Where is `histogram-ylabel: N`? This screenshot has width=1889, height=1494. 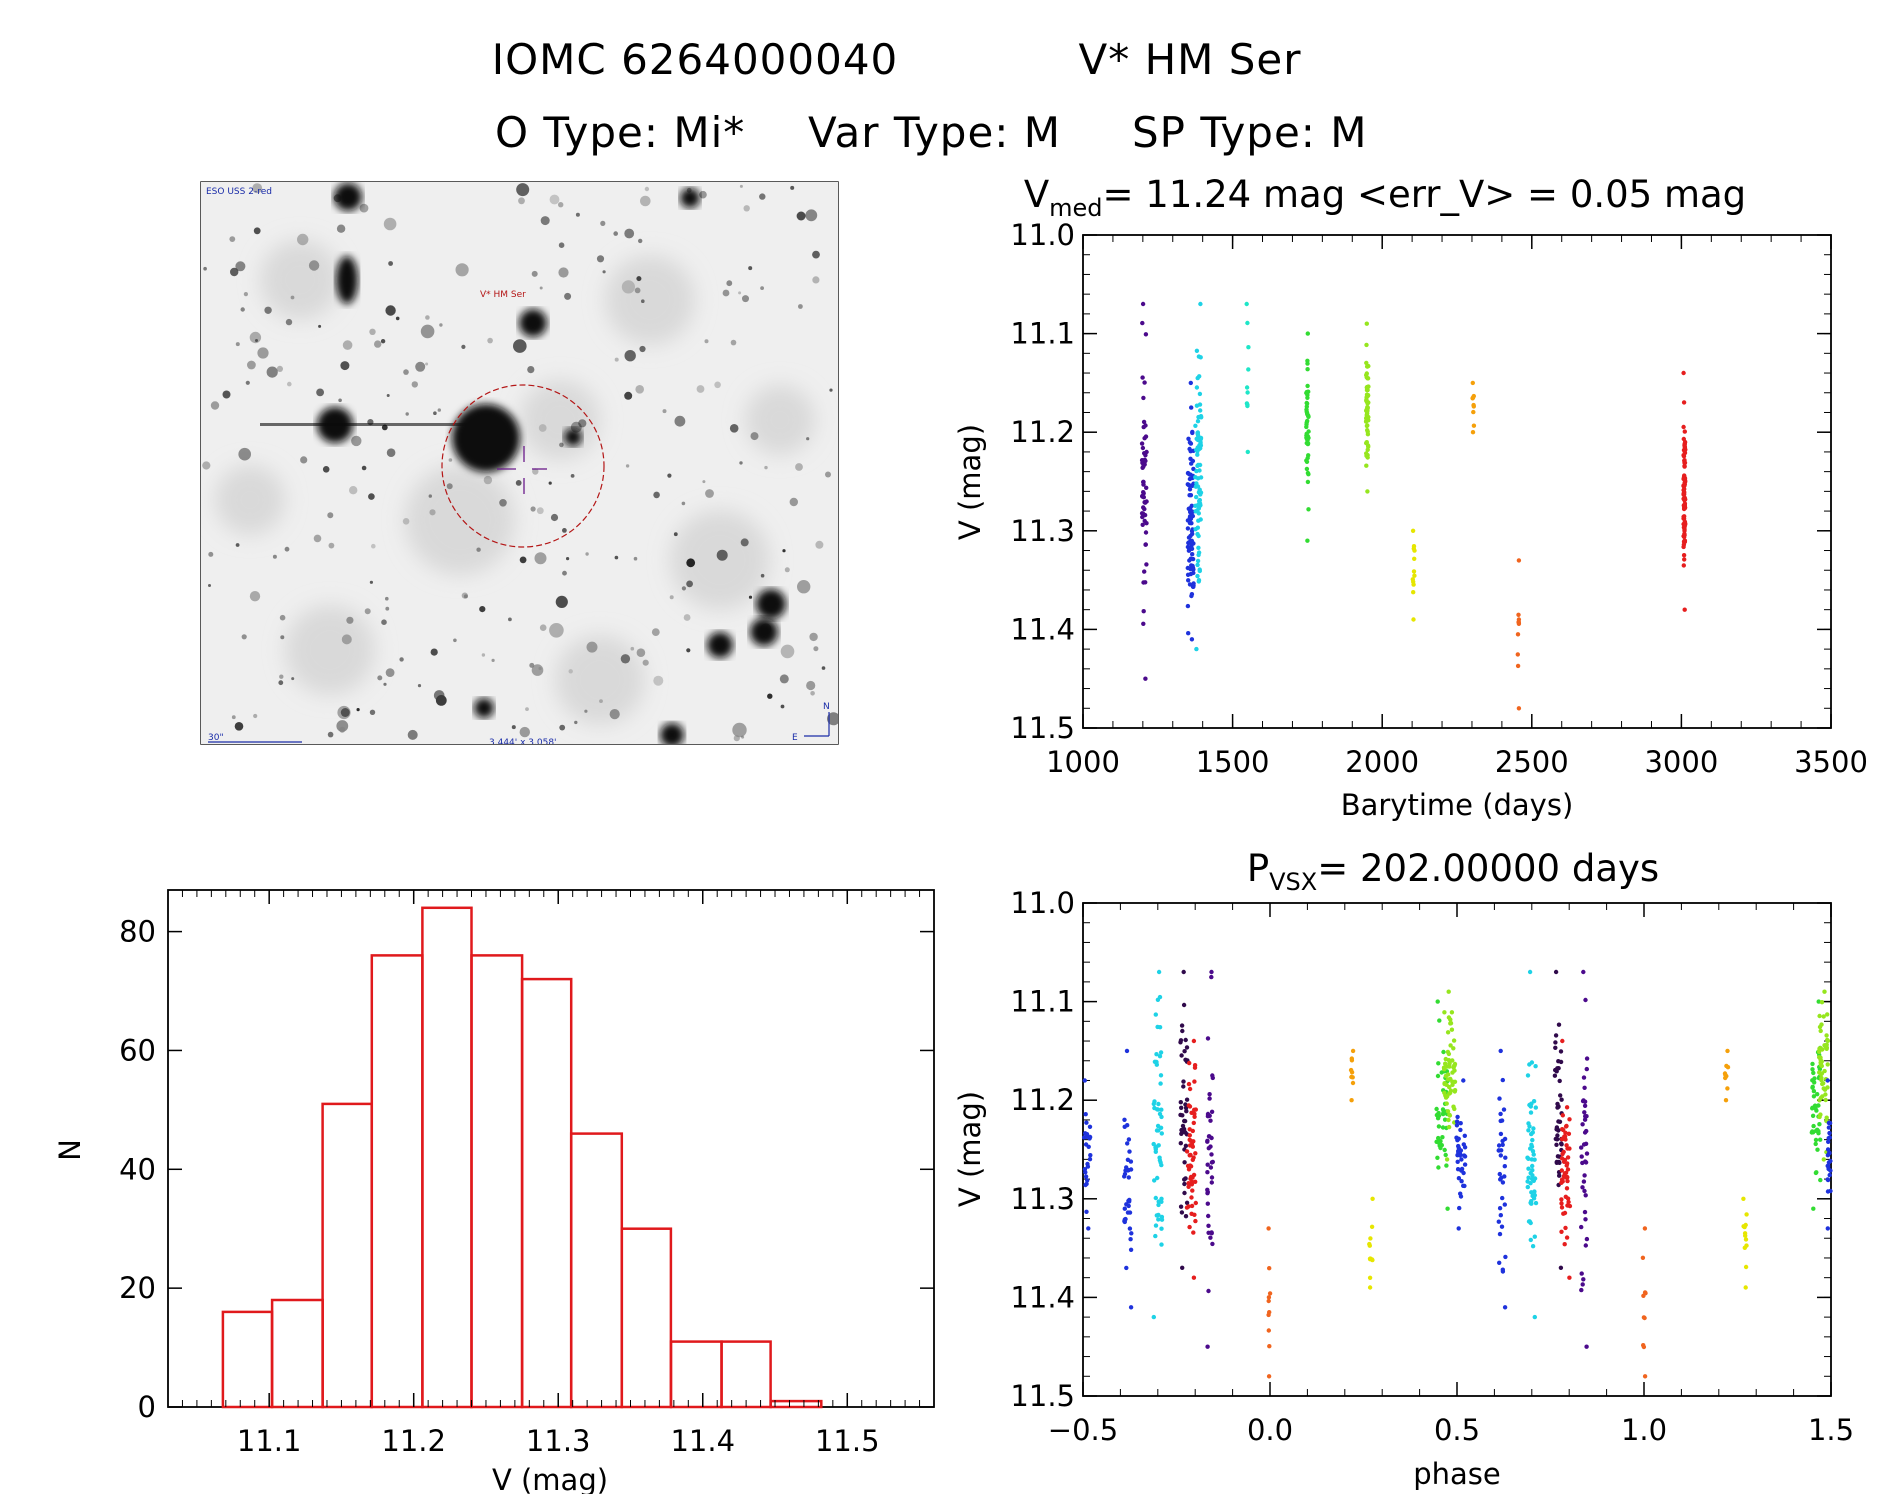 histogram-ylabel: N is located at coordinates (70, 1150).